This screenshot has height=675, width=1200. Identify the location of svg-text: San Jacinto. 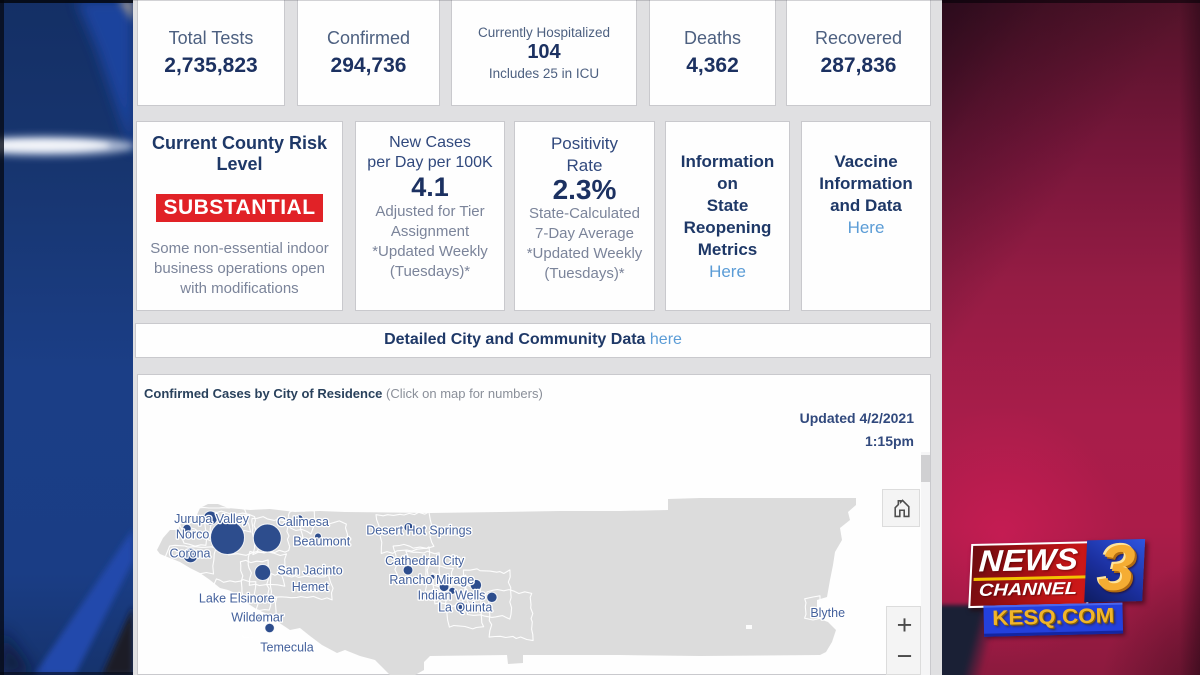
(309, 571).